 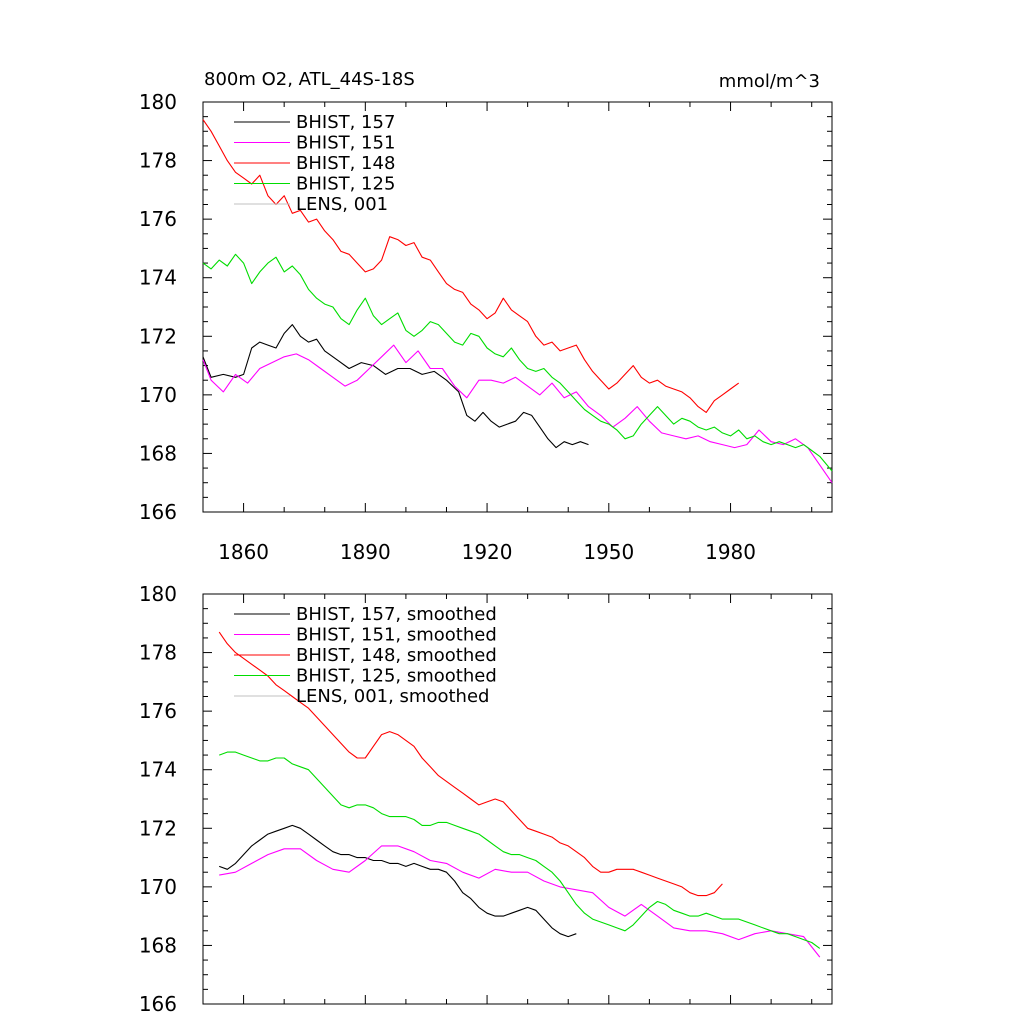 What do you see at coordinates (769, 81) in the screenshot?
I see `top-panel-units: mmol/m^3` at bounding box center [769, 81].